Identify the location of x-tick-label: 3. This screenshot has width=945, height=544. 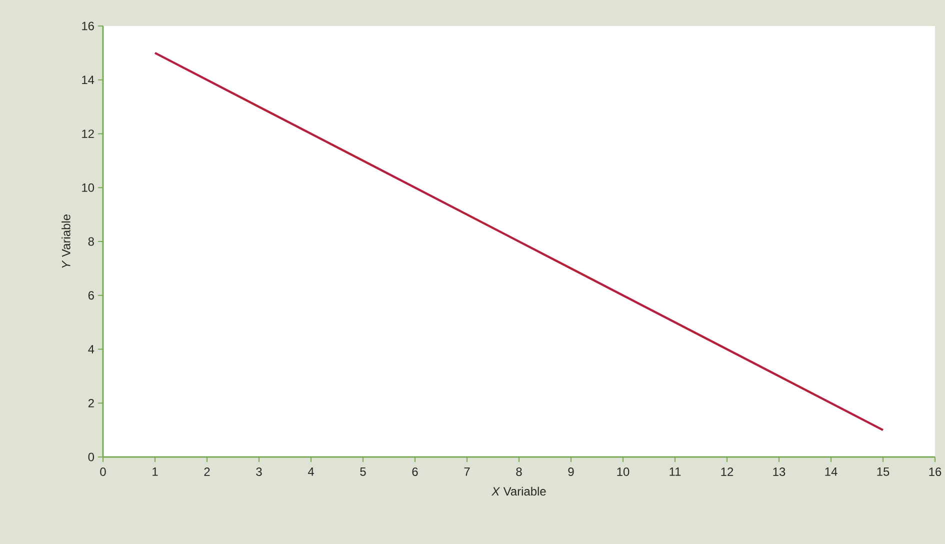
(259, 472).